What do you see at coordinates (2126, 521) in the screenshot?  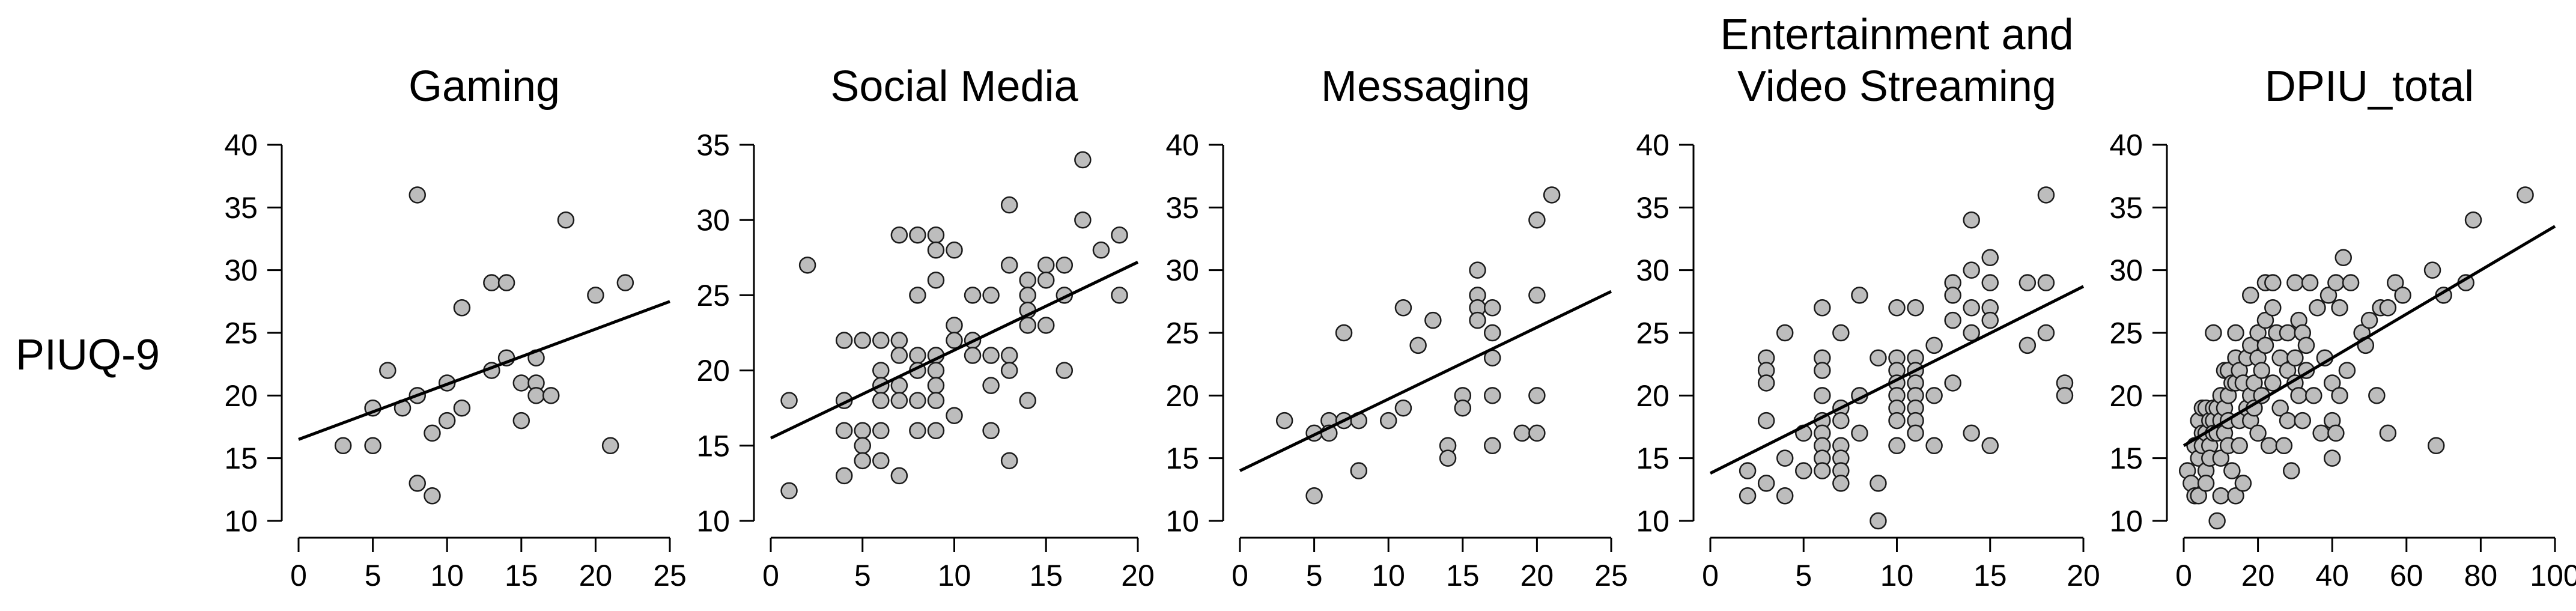 I see `y-tick-label: 10` at bounding box center [2126, 521].